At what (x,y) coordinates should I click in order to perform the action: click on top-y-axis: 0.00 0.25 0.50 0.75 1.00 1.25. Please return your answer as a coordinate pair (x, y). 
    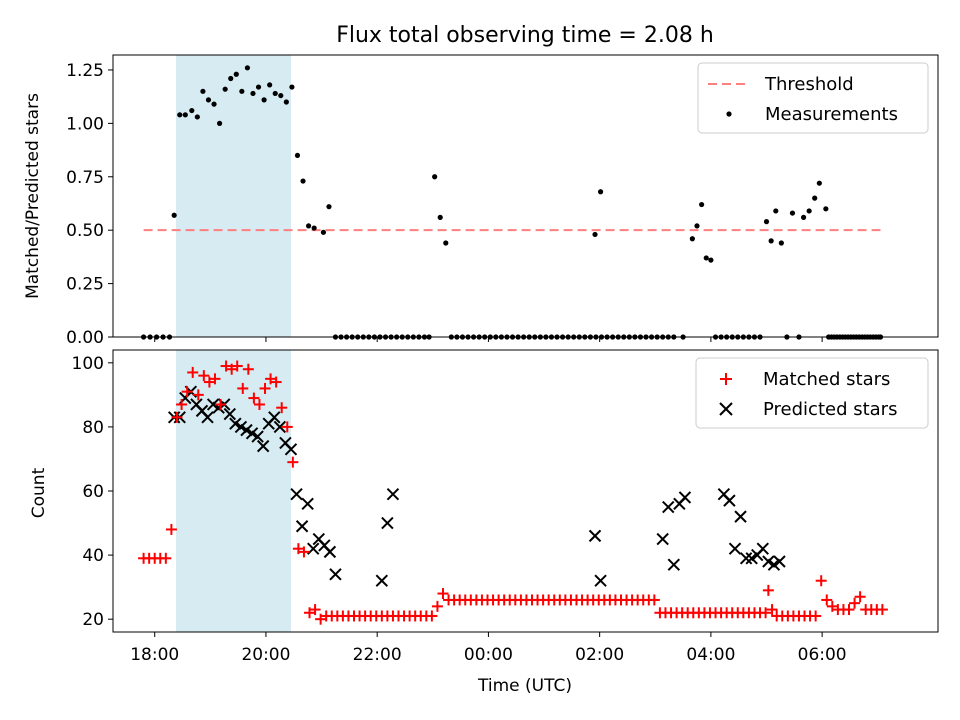
    Looking at the image, I should click on (89, 204).